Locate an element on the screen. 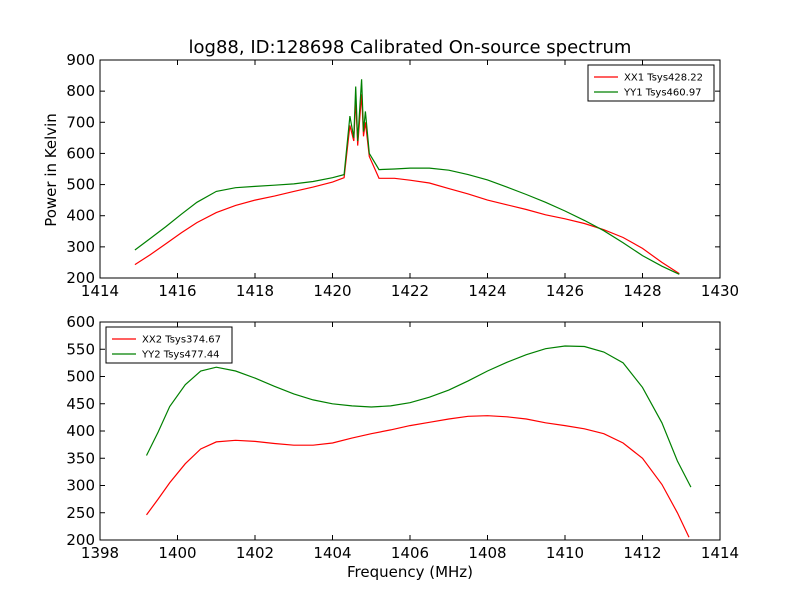 The width and height of the screenshot is (800, 600). bottom-x-tick-label: 1408 is located at coordinates (487, 553).